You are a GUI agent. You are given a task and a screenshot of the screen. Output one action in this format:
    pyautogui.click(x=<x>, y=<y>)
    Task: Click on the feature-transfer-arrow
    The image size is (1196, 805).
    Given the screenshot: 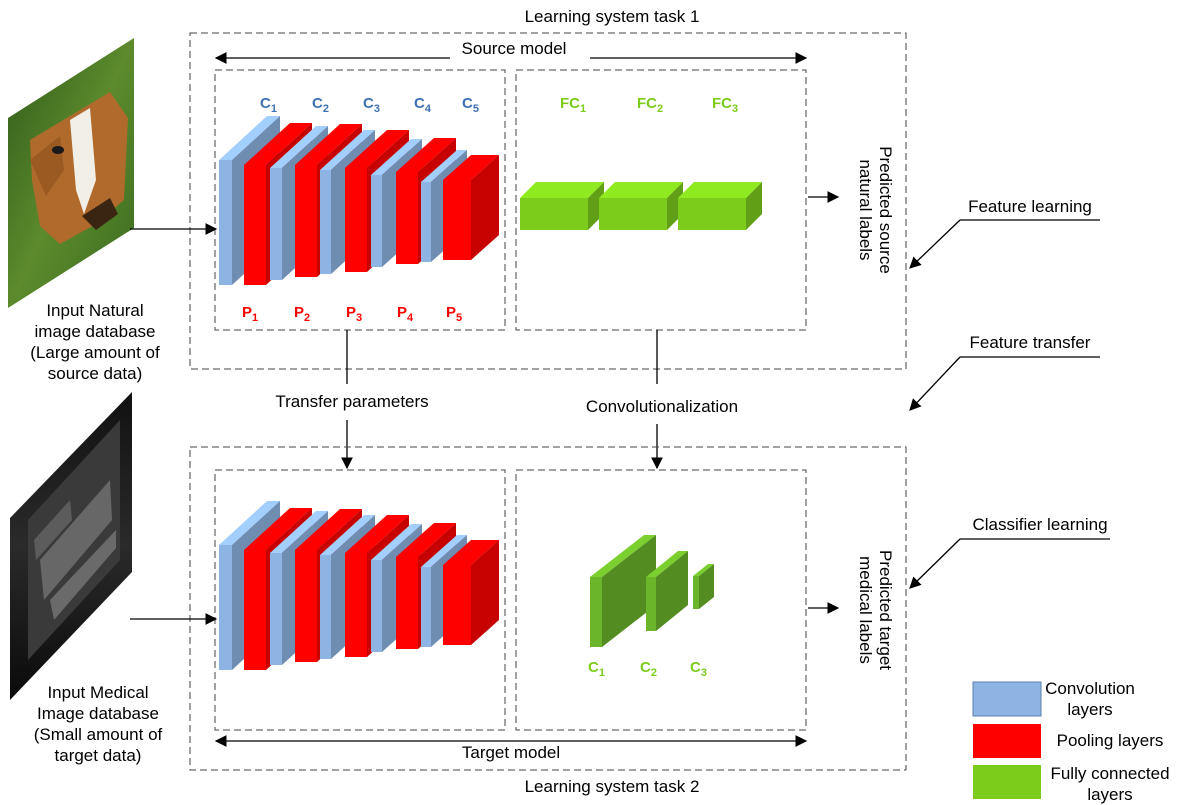 What is the action you would take?
    pyautogui.click(x=935, y=383)
    